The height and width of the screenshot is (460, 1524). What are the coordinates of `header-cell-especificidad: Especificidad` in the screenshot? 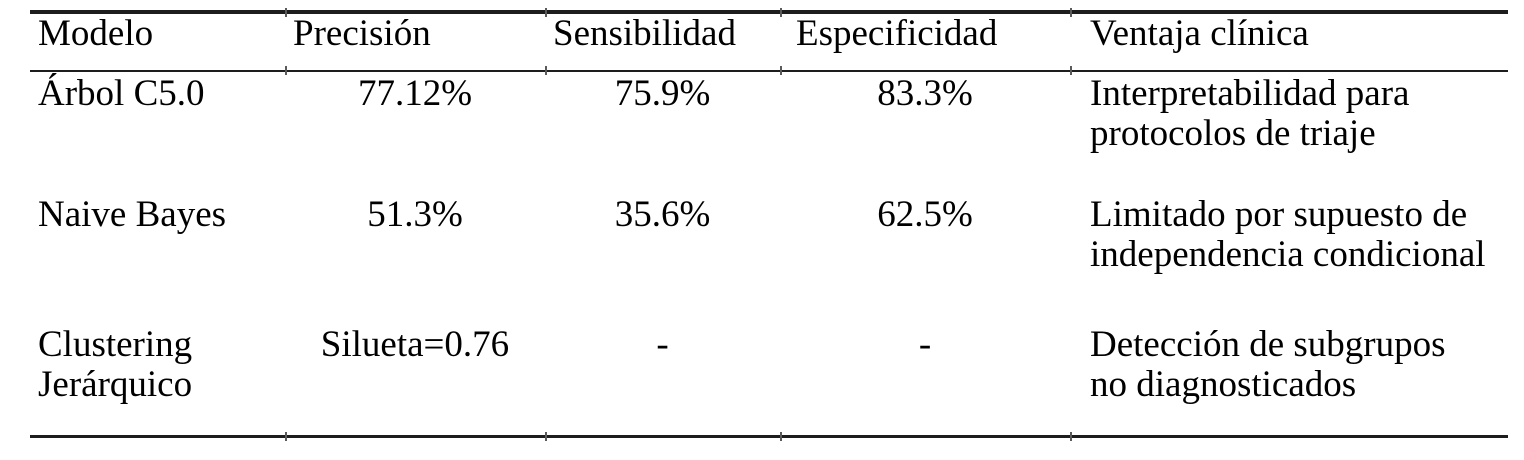 It's located at (925, 34).